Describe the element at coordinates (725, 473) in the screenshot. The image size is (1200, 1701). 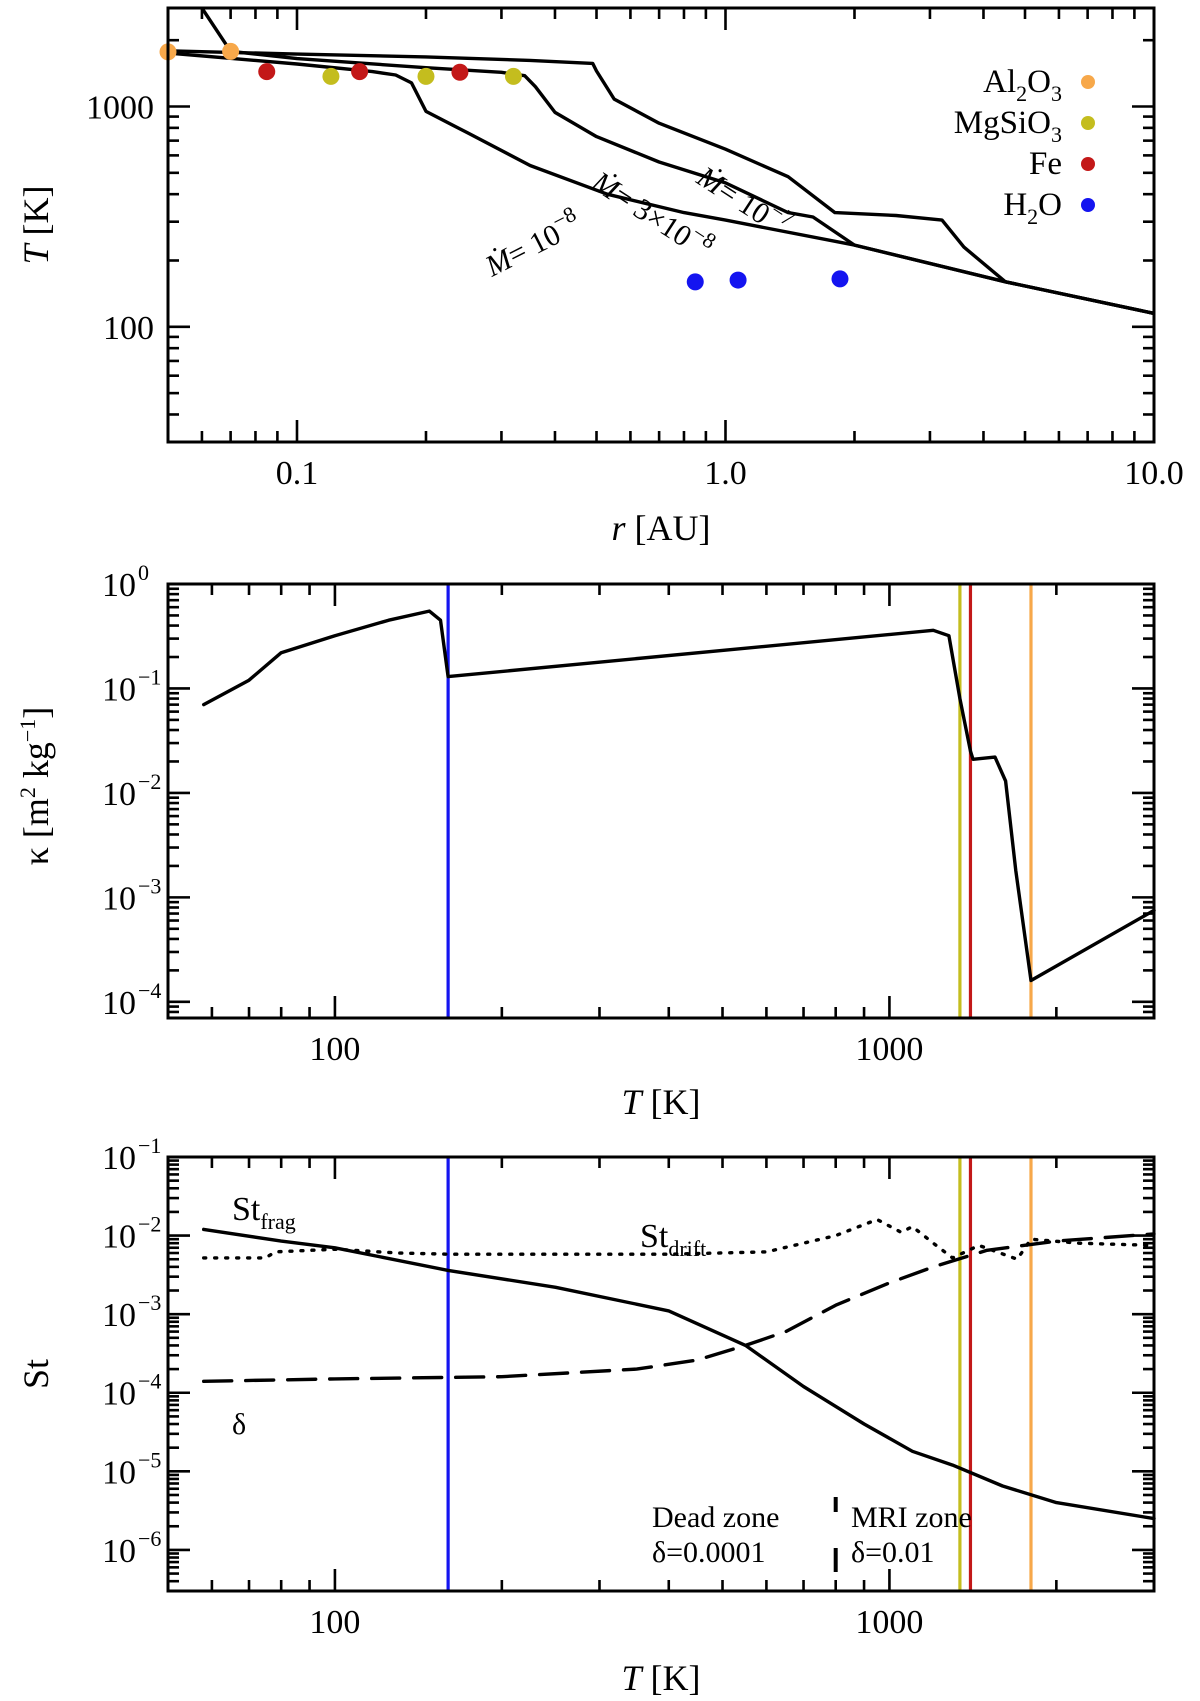
I see `p1-x-tick-label-1: 1.0` at that location.